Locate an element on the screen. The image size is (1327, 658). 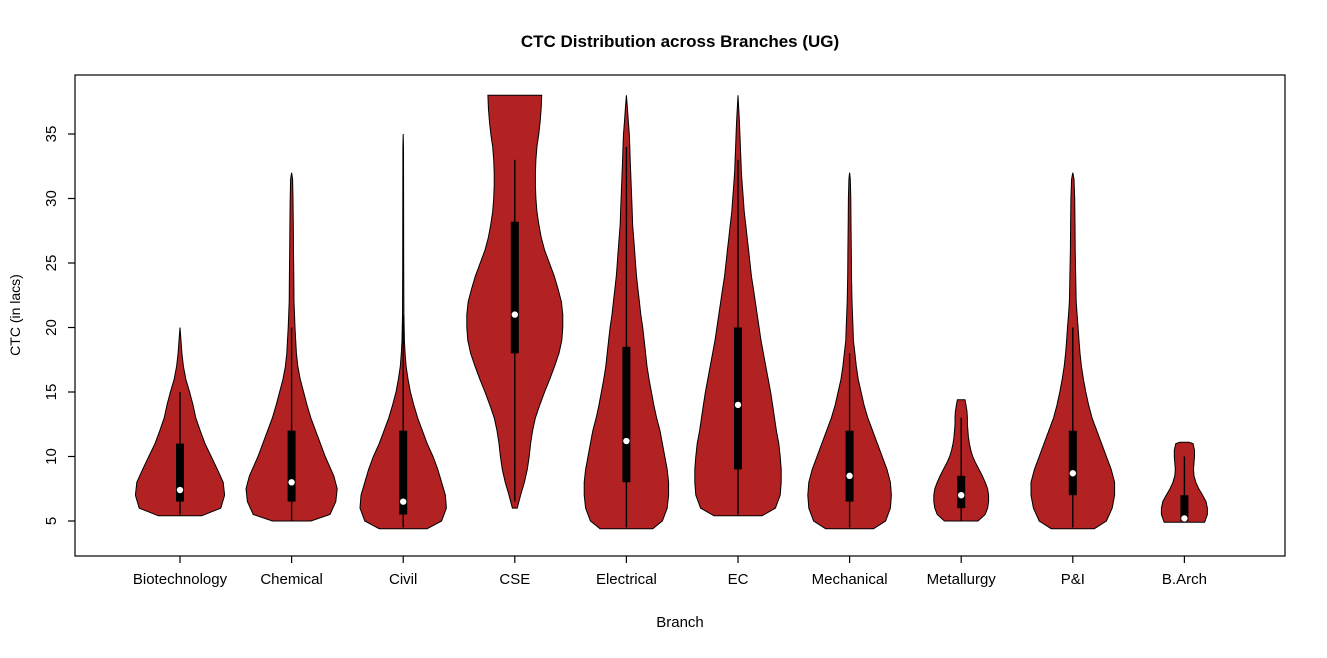
y-axis-title: CTC (in lacs) is located at coordinates (15, 315).